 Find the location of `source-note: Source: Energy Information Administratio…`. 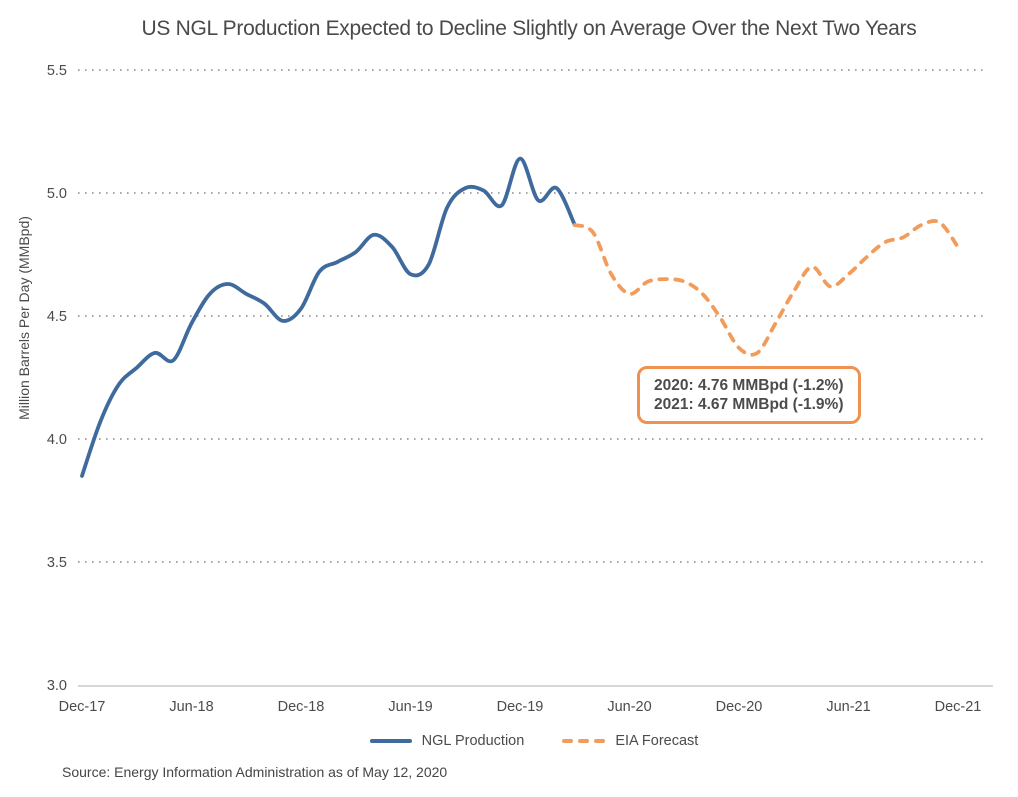

source-note: Source: Energy Information Administratio… is located at coordinates (255, 772).